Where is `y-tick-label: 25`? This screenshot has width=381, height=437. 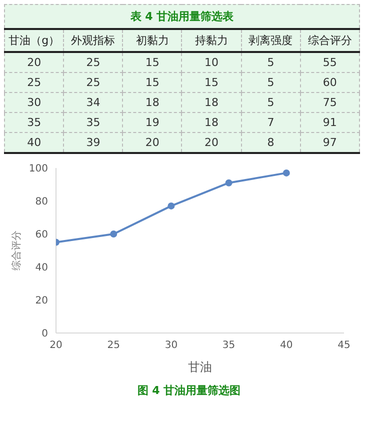
y-tick-label: 25 is located at coordinates (34, 82).